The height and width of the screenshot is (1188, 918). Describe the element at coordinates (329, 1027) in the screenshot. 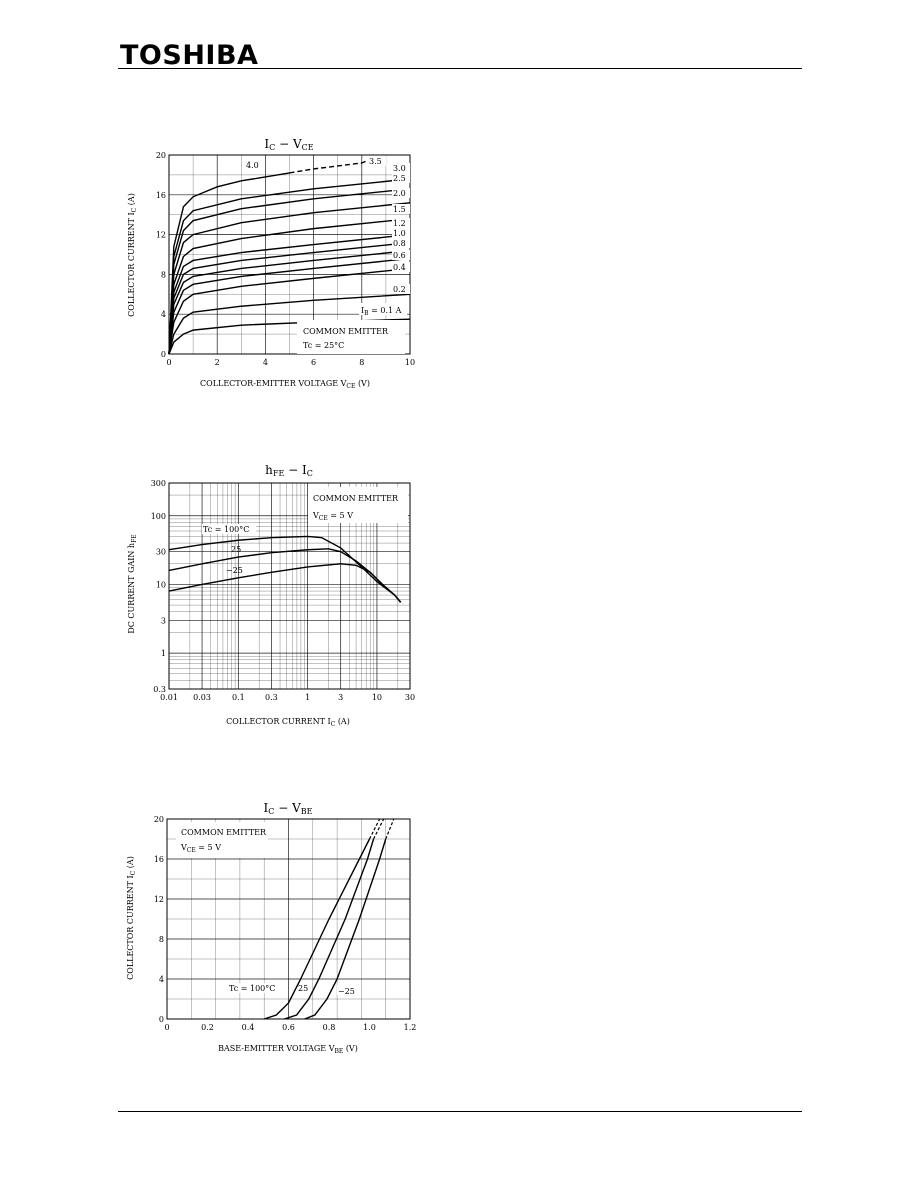

I see `x-tick-label: 0.8` at that location.